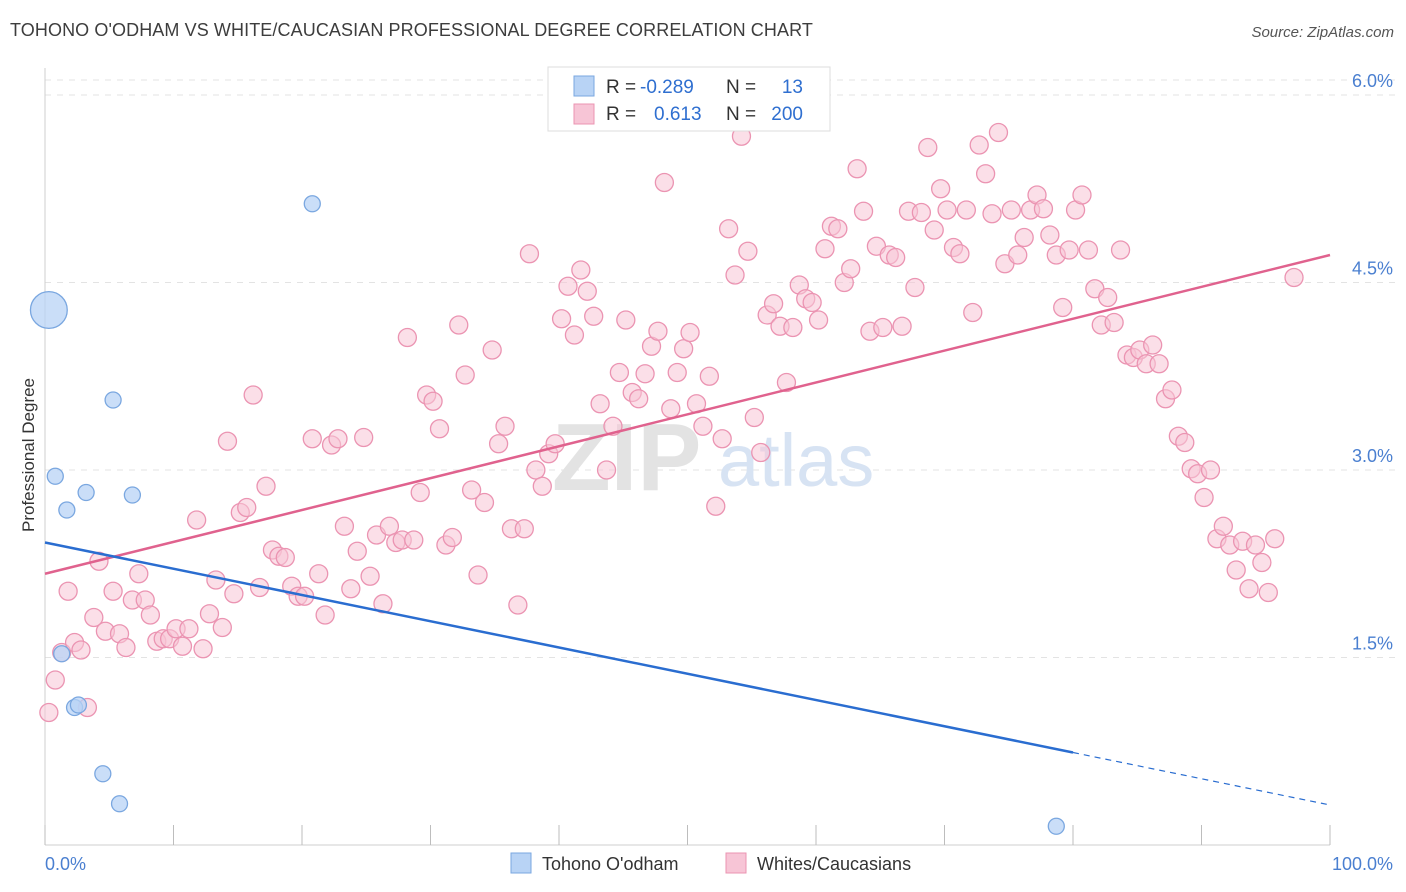  What do you see at coordinates (736, 863) in the screenshot?
I see `bottom-legend-swatch-pink` at bounding box center [736, 863].